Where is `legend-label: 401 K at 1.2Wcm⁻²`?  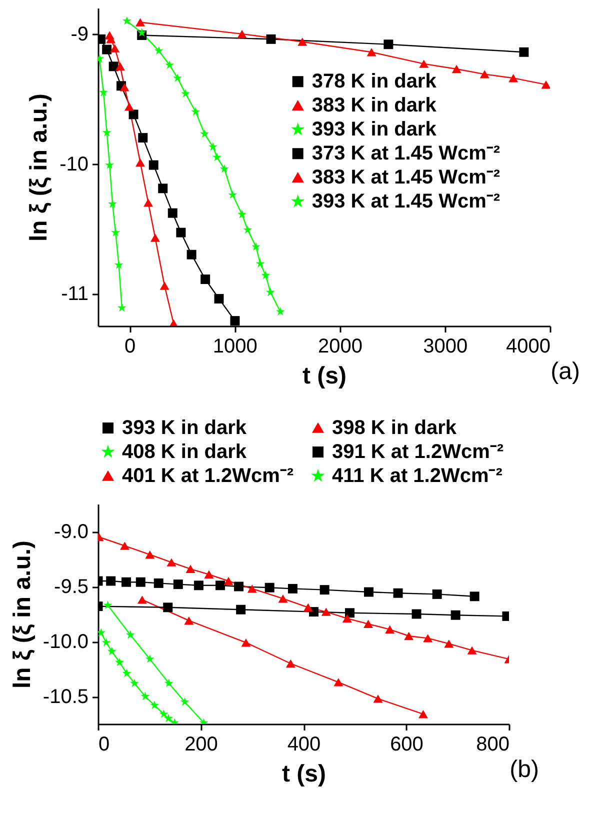
legend-label: 401 K at 1.2Wcm⁻² is located at coordinates (208, 476).